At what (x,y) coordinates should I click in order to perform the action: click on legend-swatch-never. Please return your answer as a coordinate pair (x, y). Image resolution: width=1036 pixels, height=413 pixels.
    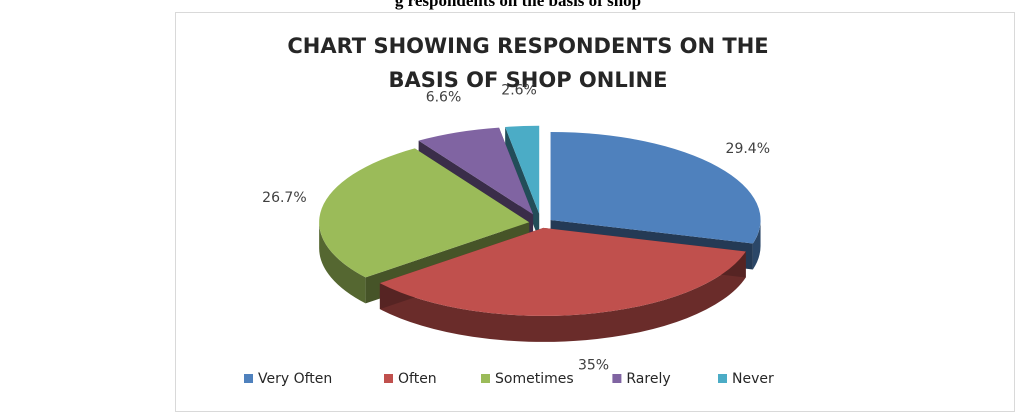
    Looking at the image, I should click on (722, 378).